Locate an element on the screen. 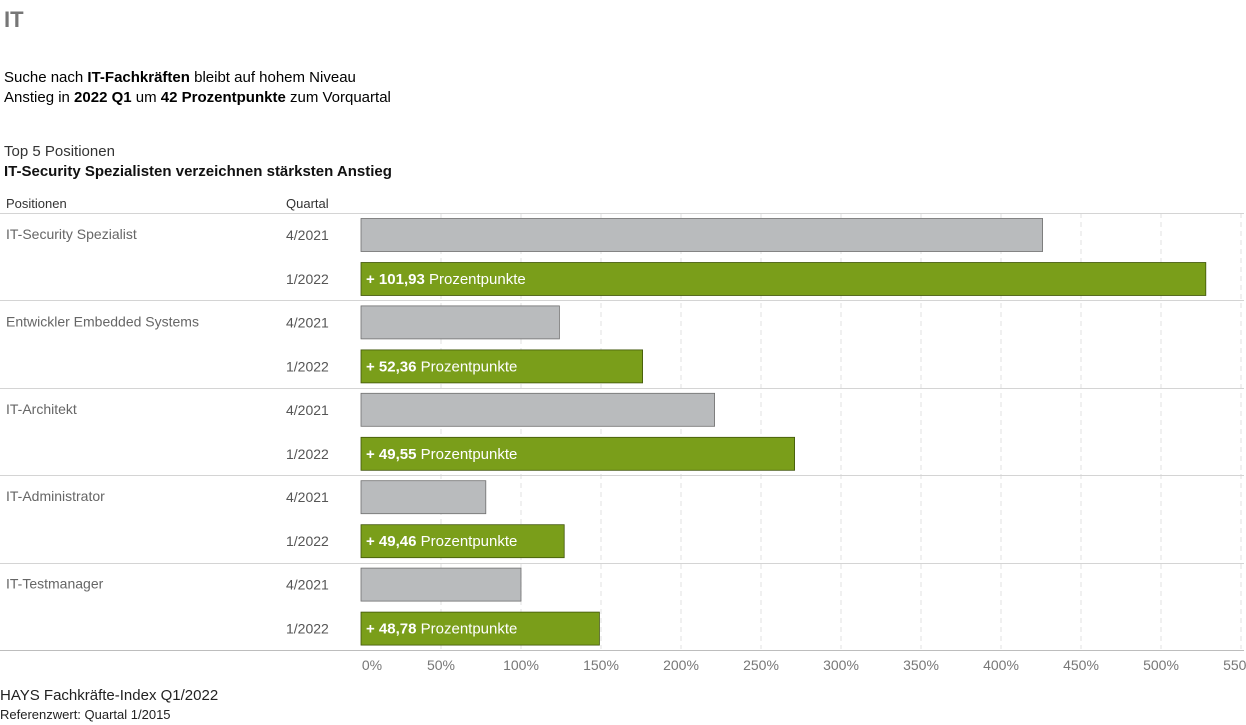 The image size is (1246, 725). bar-data-label-value: + 52,36 is located at coordinates (391, 366).